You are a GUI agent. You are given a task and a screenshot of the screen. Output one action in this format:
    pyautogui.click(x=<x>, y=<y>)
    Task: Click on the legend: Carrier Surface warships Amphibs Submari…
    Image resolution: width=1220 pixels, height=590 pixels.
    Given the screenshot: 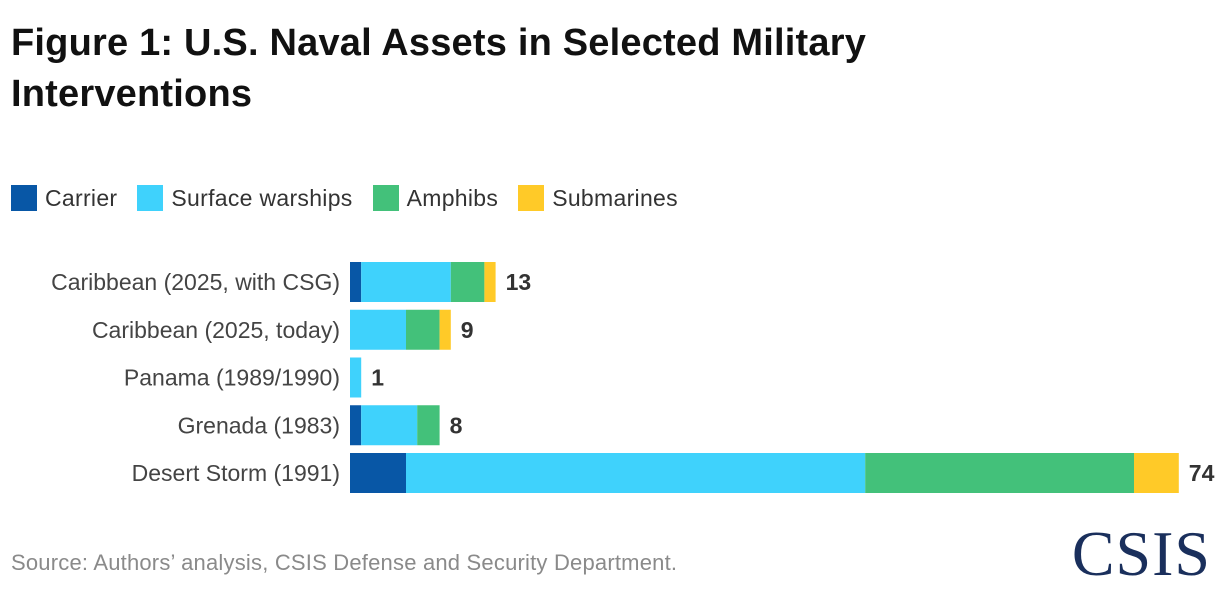 What is the action you would take?
    pyautogui.click(x=354, y=198)
    